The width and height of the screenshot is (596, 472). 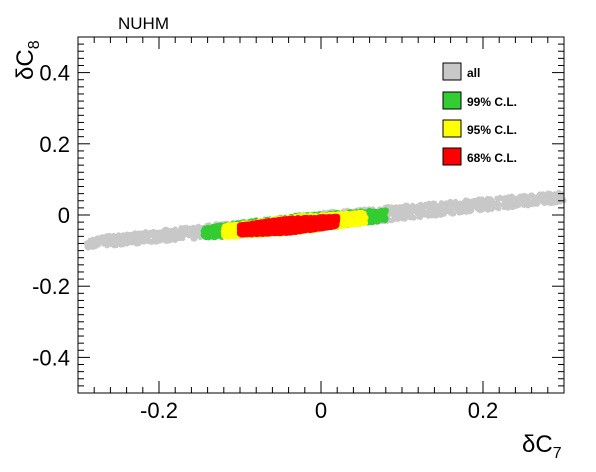 I want to click on x-axis-title-main: δC, so click(x=537, y=444).